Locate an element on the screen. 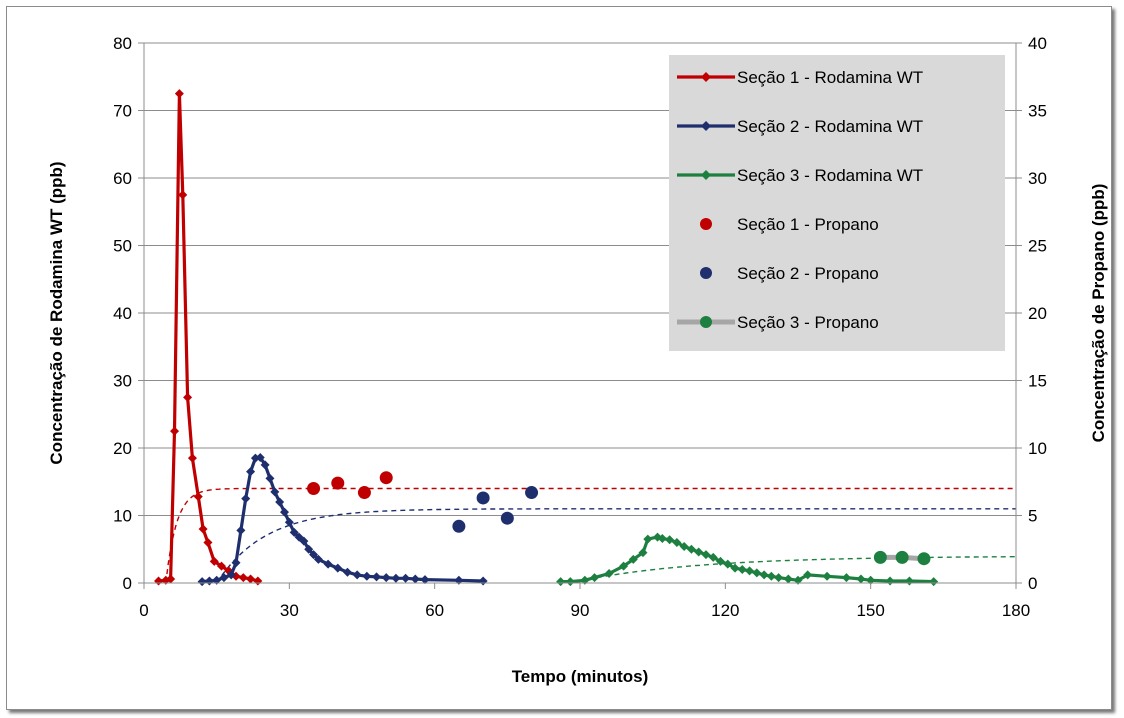 The width and height of the screenshot is (1124, 718). x-tick-label-5: 150 is located at coordinates (870, 610).